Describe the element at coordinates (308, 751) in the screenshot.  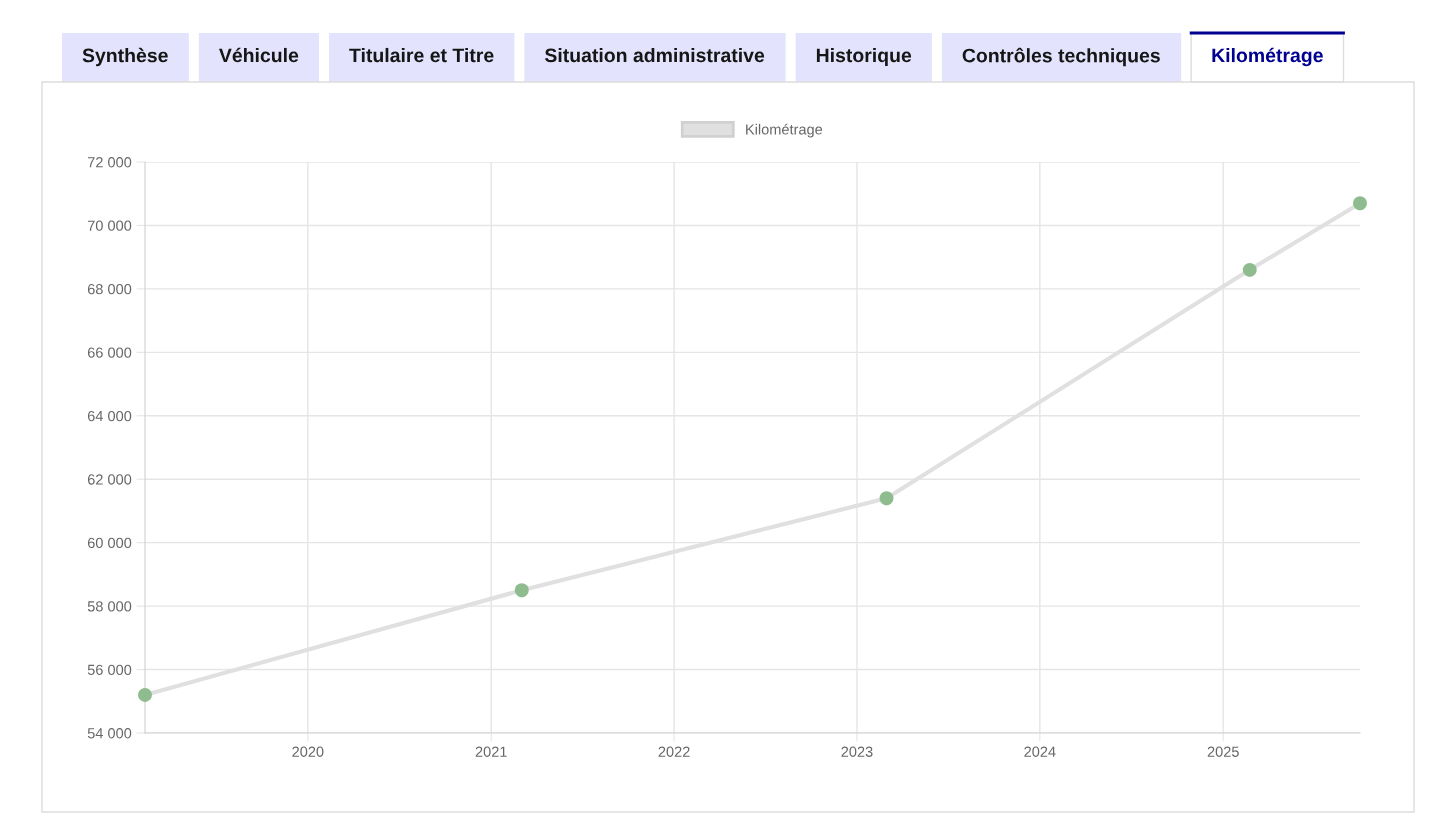
I see `x-tick-label: 2020` at that location.